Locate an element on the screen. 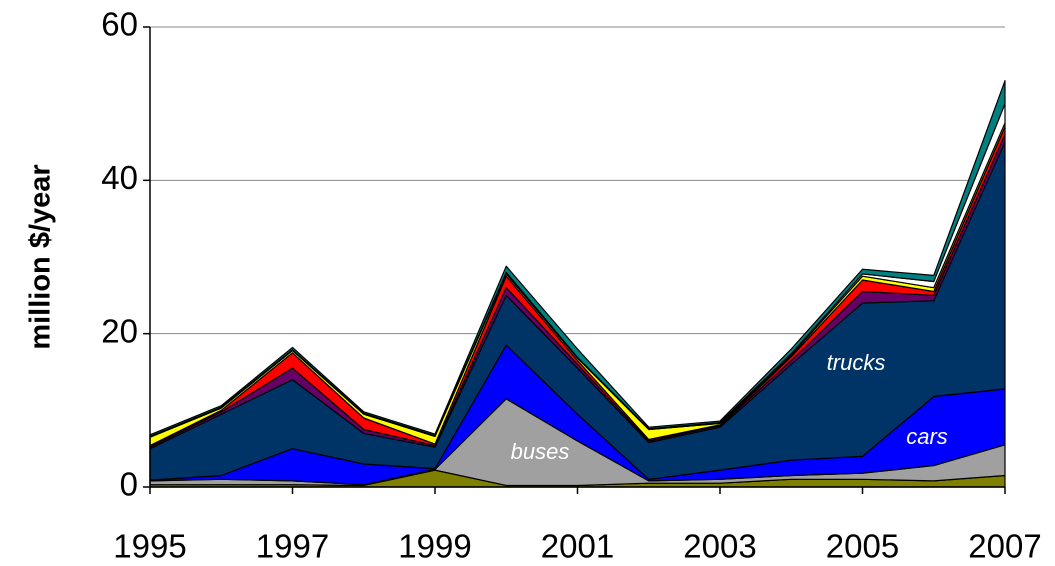  area-label: cars is located at coordinates (927, 436).